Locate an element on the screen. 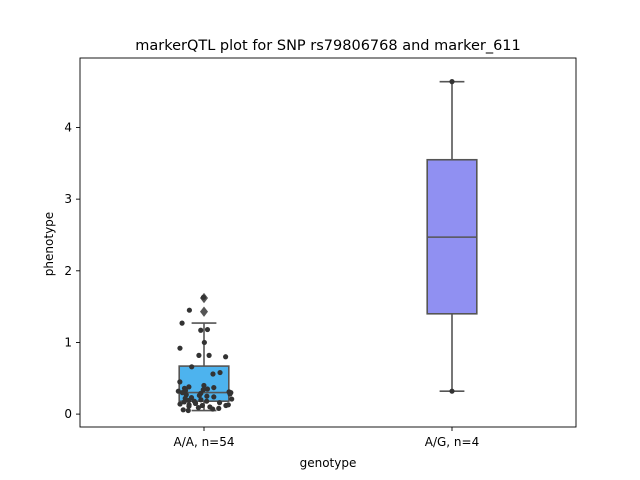 The width and height of the screenshot is (640, 480). x-tick-label: A/A, n=54 is located at coordinates (203, 442).